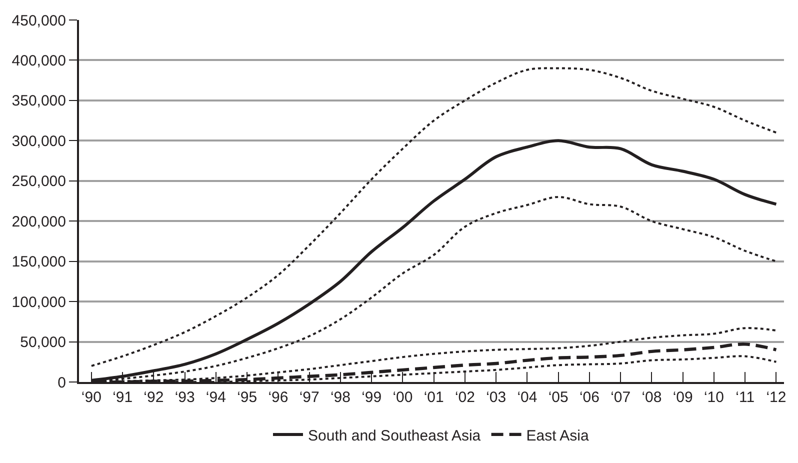  What do you see at coordinates (682, 397) in the screenshot?
I see `x-tick-label: ‘09` at bounding box center [682, 397].